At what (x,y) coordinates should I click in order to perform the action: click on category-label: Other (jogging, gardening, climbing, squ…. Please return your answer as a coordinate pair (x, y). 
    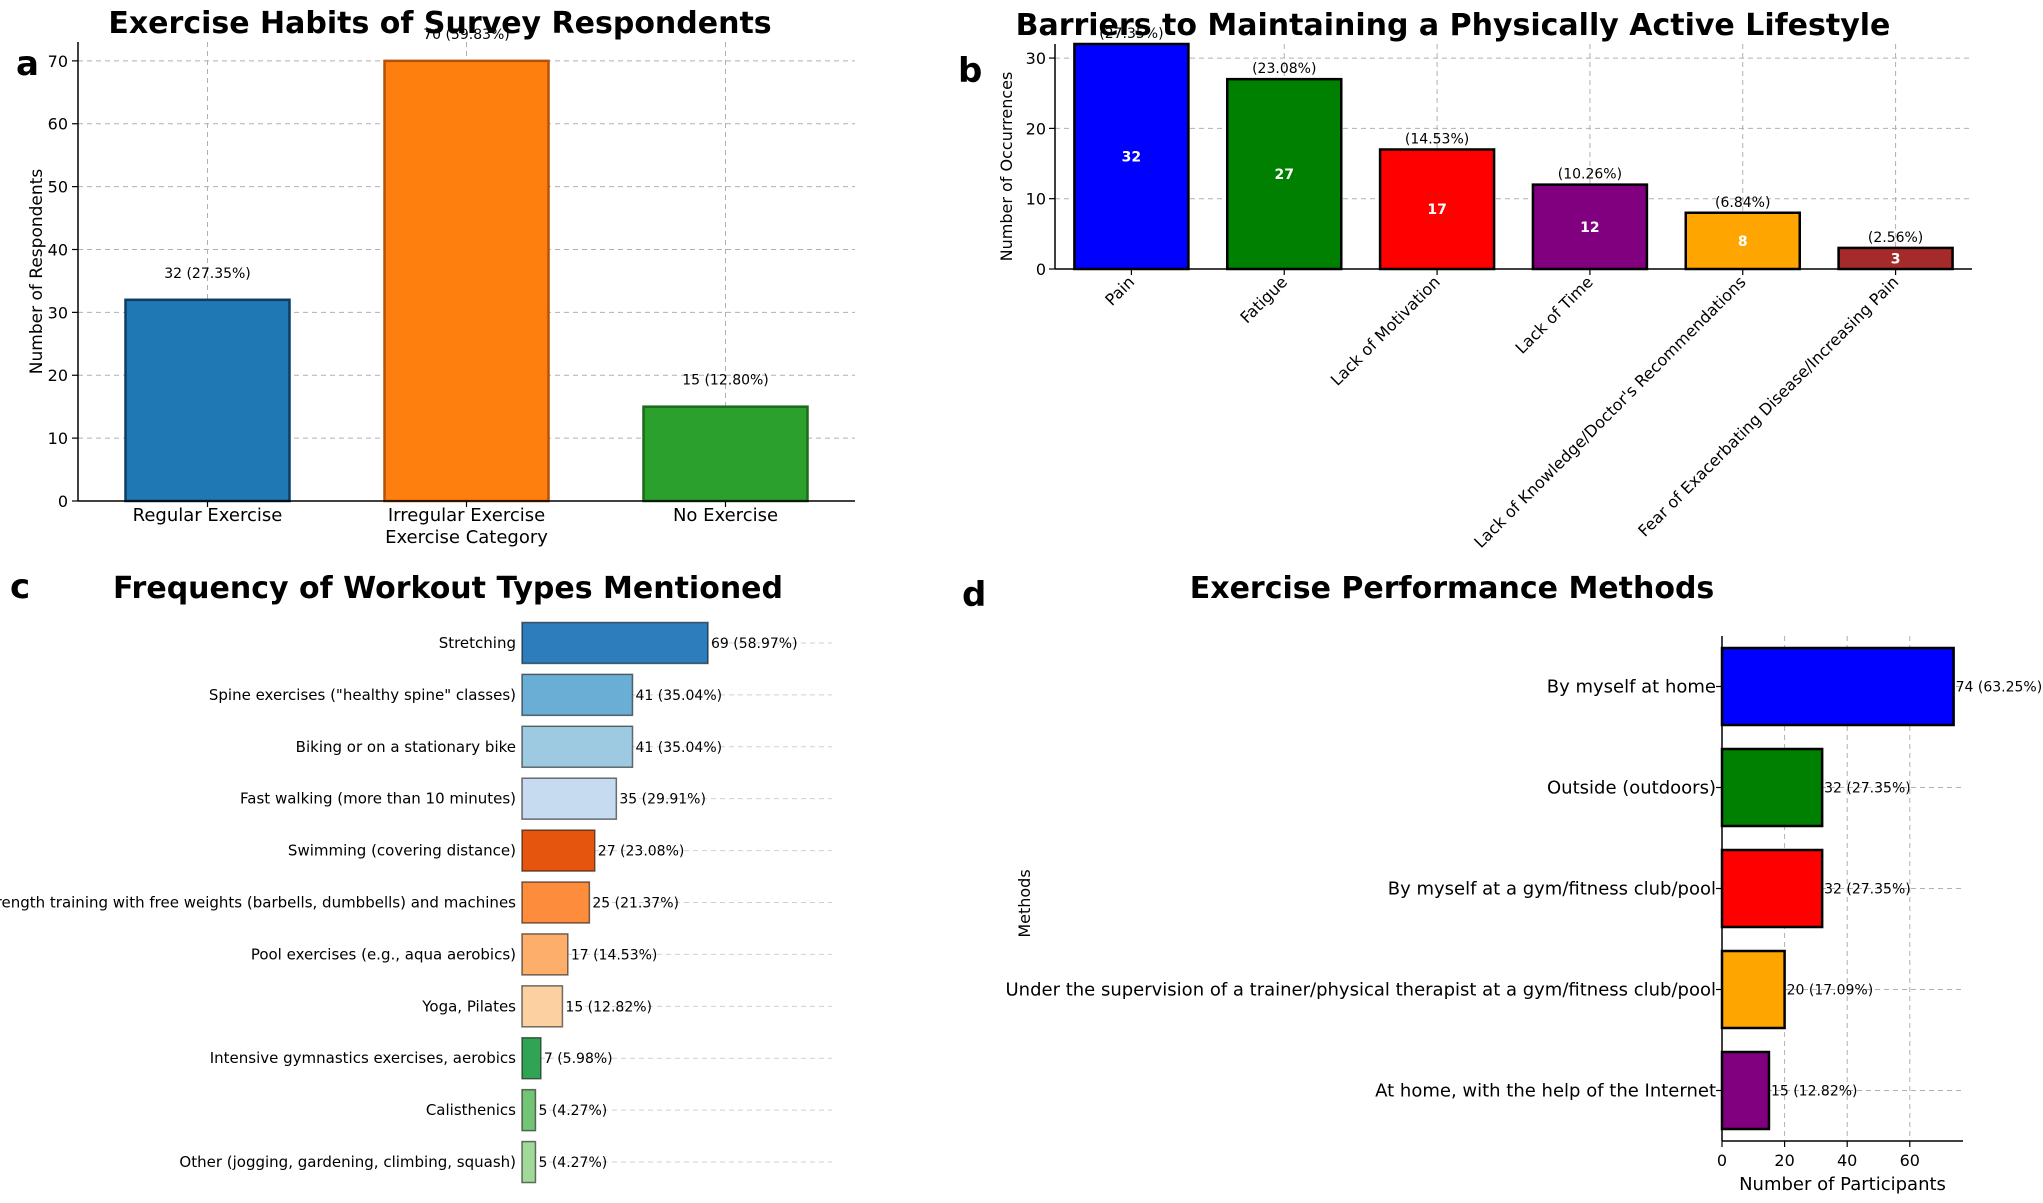
    Looking at the image, I should click on (347, 1162).